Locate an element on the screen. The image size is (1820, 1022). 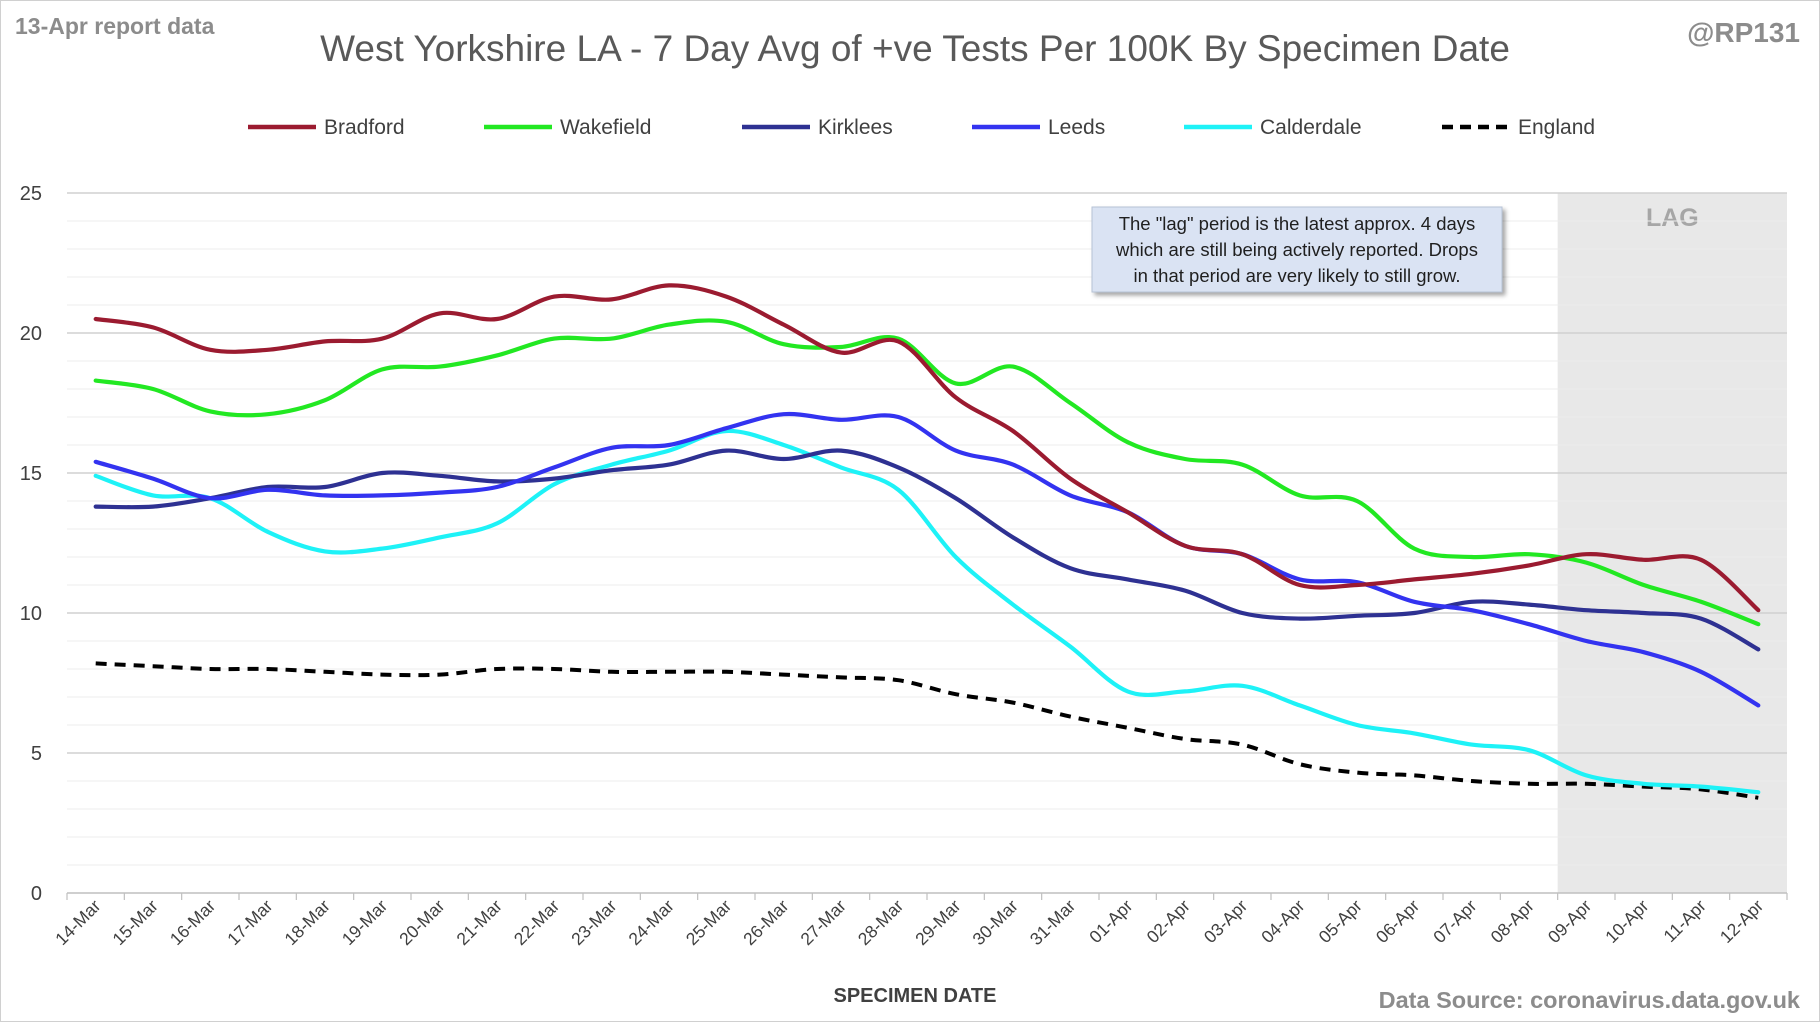
y-tick-label: 15 is located at coordinates (31, 474).